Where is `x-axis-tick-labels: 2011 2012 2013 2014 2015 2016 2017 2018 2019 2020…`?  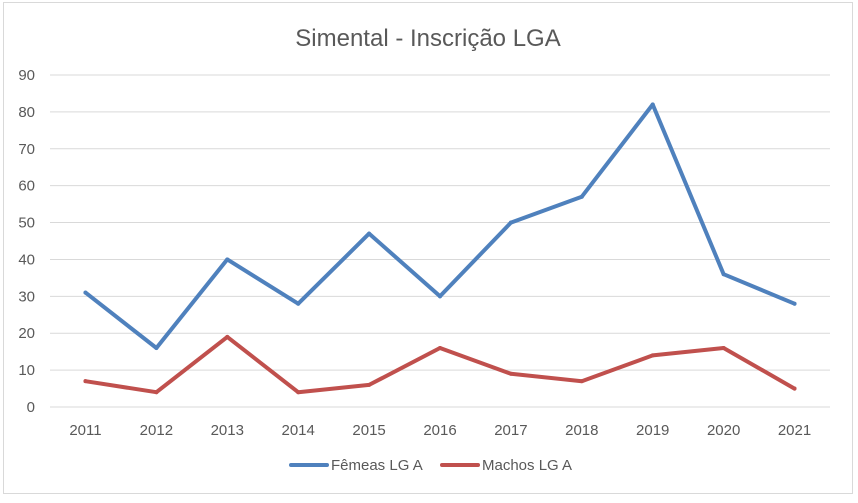
x-axis-tick-labels: 2011 2012 2013 2014 2015 2016 2017 2018 2019 2020… is located at coordinates (440, 430).